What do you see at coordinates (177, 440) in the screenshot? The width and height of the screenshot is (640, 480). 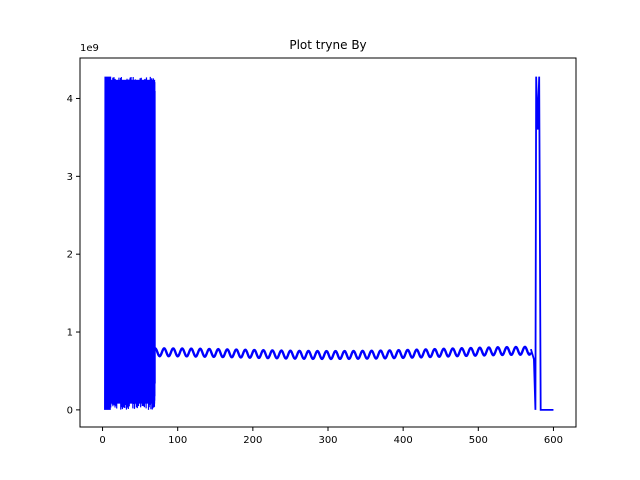 I see `x-tick-label: 100` at bounding box center [177, 440].